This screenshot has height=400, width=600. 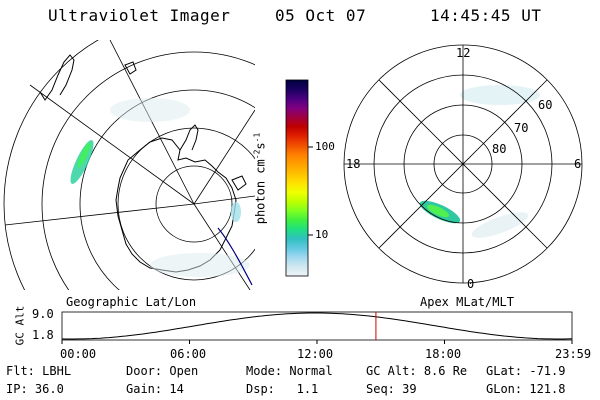 What do you see at coordinates (297, 178) in the screenshot?
I see `color-scale-bar` at bounding box center [297, 178].